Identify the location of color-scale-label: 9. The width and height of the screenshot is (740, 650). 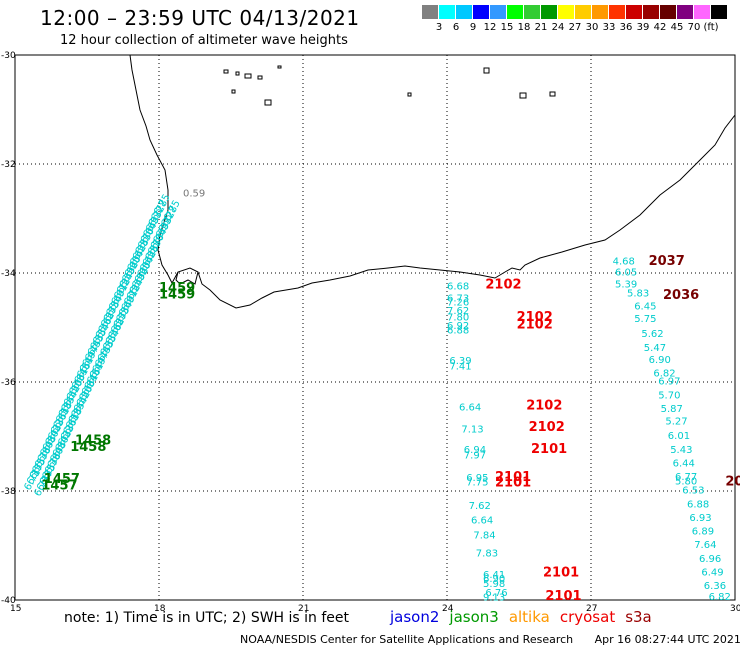
(473, 27).